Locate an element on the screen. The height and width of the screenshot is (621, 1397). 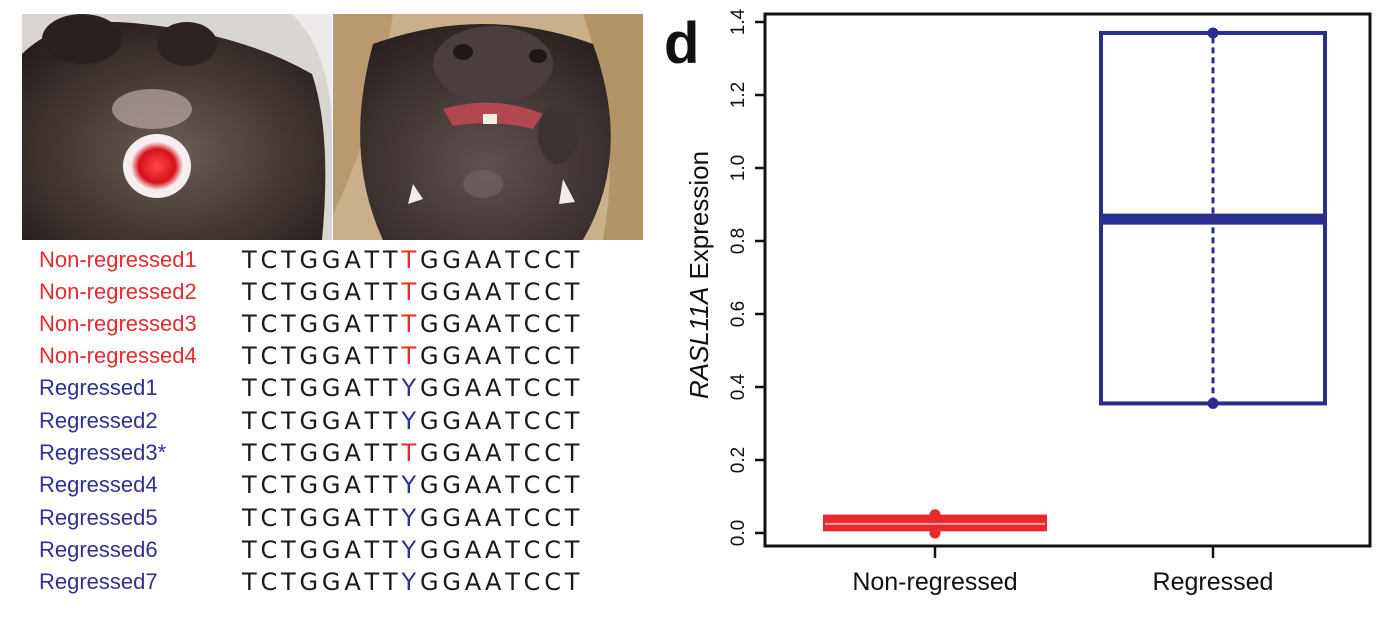
tumour-photo-regressed is located at coordinates (488, 127).